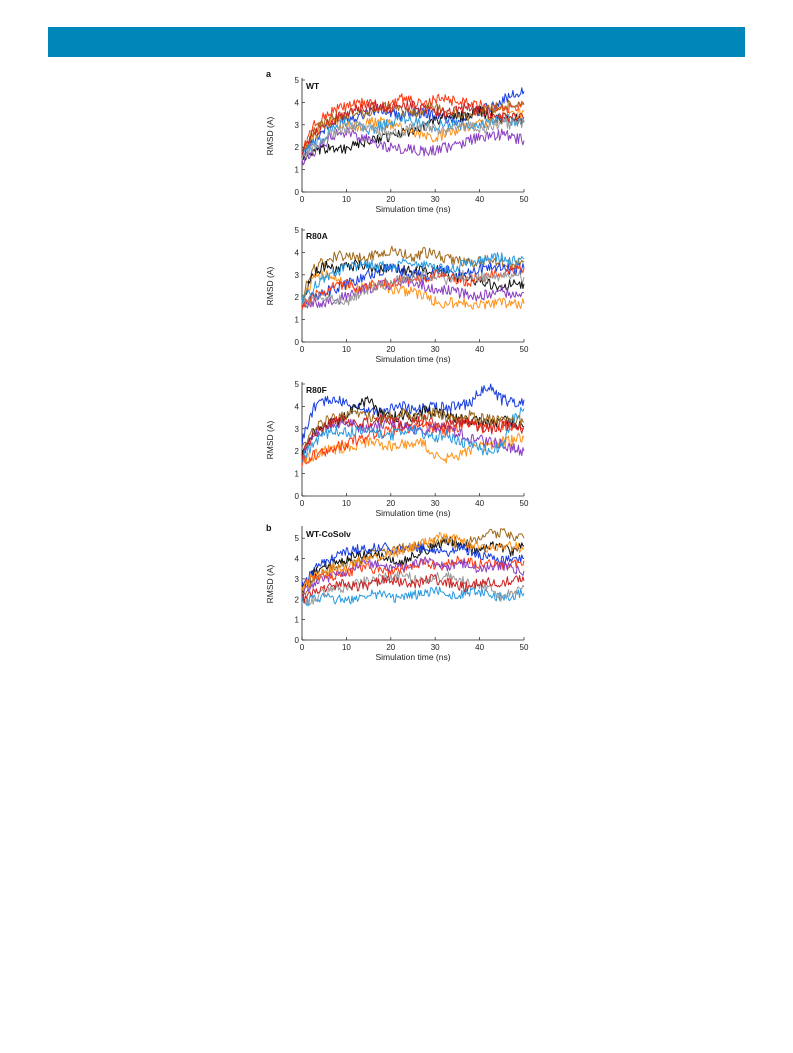  I want to click on panel-b-letter: b, so click(269, 528).